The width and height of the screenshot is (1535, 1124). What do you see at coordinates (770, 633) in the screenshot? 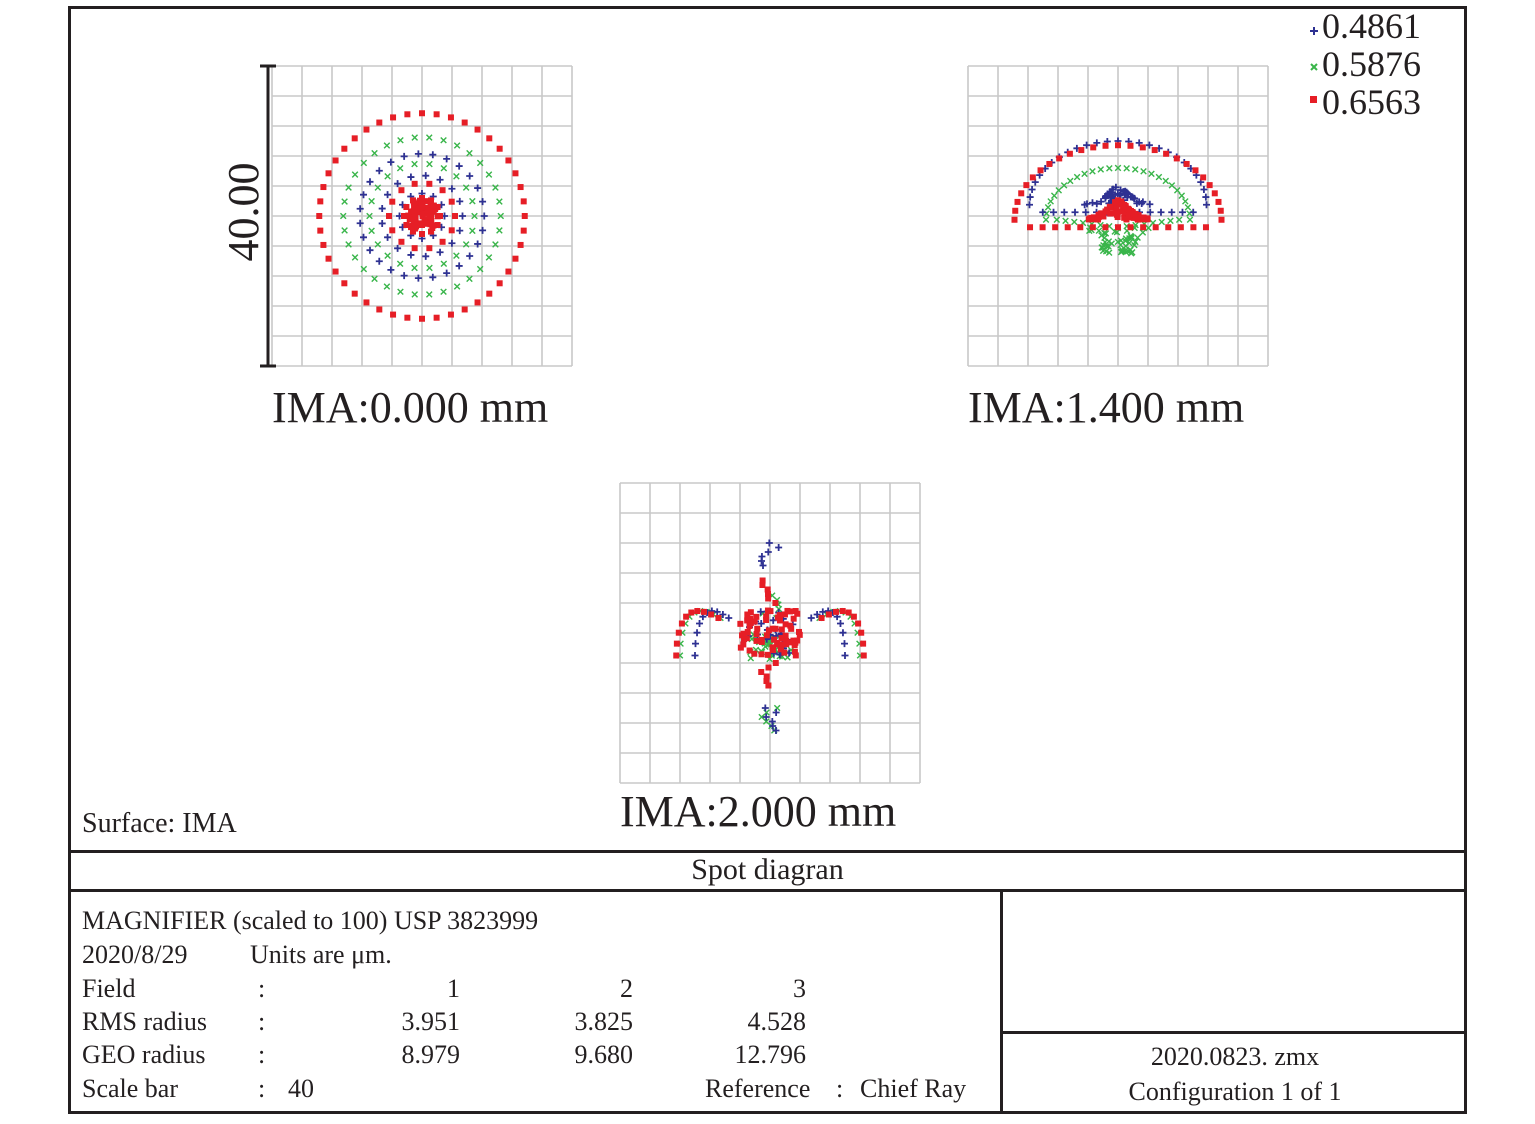
I see `spot-series` at bounding box center [770, 633].